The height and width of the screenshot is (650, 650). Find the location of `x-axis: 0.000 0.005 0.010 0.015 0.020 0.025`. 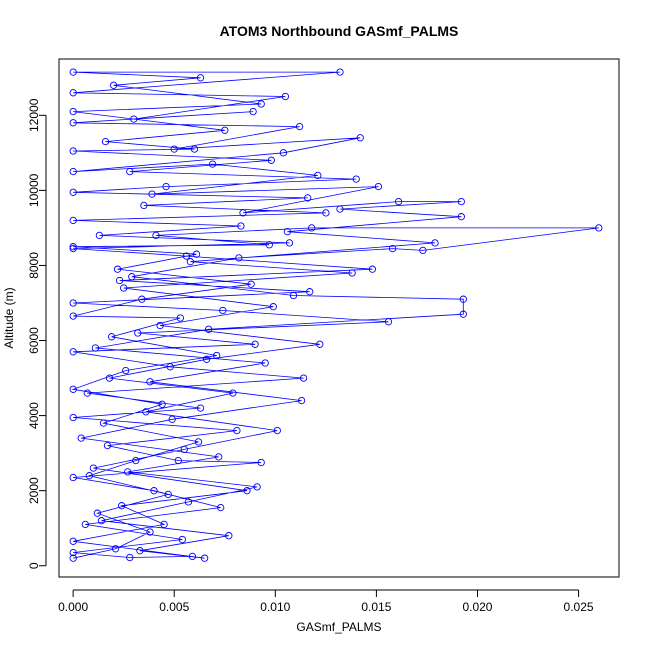

x-axis: 0.000 0.005 0.010 0.015 0.020 0.025 is located at coordinates (326, 601).